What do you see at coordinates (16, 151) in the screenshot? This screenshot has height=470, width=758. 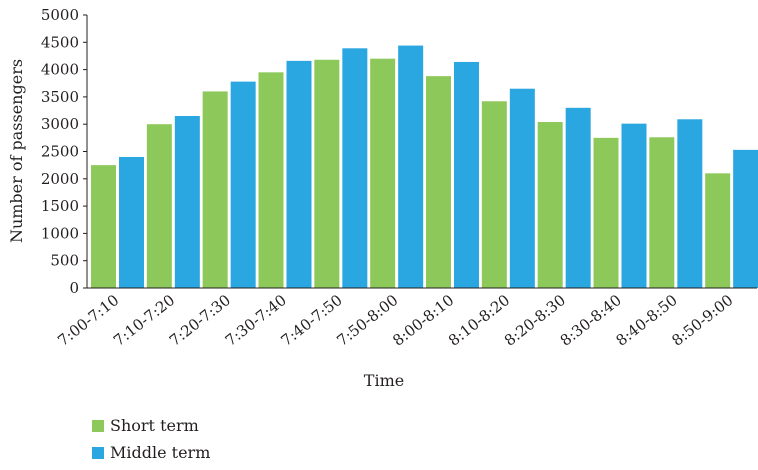 I see `y-axis-title: Number of passengers` at bounding box center [16, 151].